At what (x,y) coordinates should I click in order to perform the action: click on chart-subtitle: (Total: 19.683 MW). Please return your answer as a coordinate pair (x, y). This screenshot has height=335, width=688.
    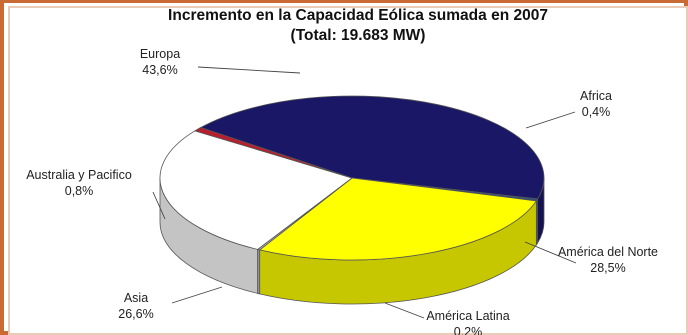
    Looking at the image, I should click on (358, 35).